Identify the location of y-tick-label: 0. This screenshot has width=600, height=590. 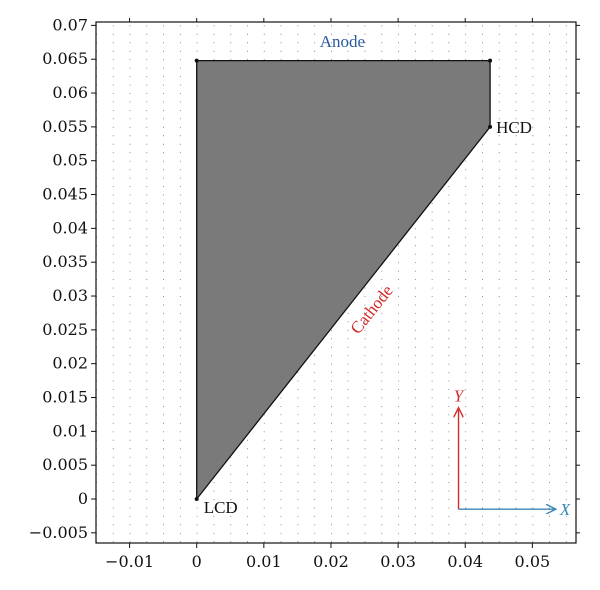
(83, 498).